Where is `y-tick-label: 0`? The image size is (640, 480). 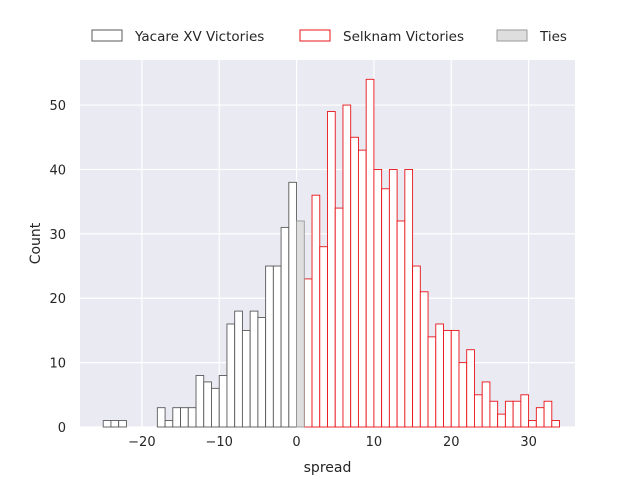 y-tick-label: 0 is located at coordinates (62, 428).